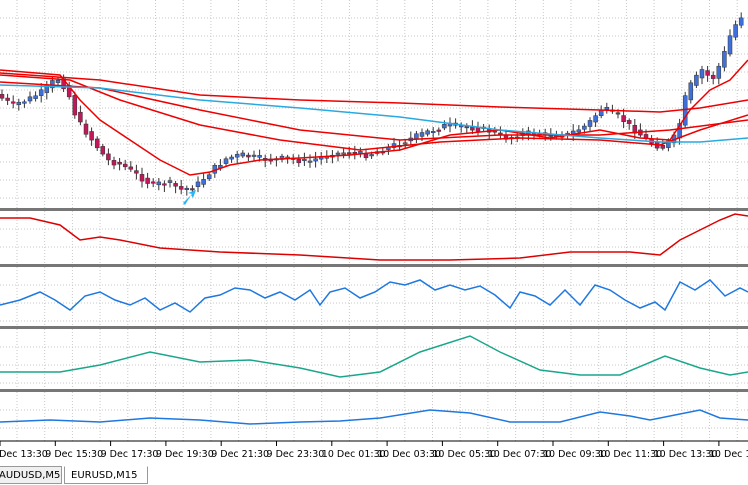 The height and width of the screenshot is (485, 748). I want to click on time-label: 9 Dec 17:30, so click(130, 454).